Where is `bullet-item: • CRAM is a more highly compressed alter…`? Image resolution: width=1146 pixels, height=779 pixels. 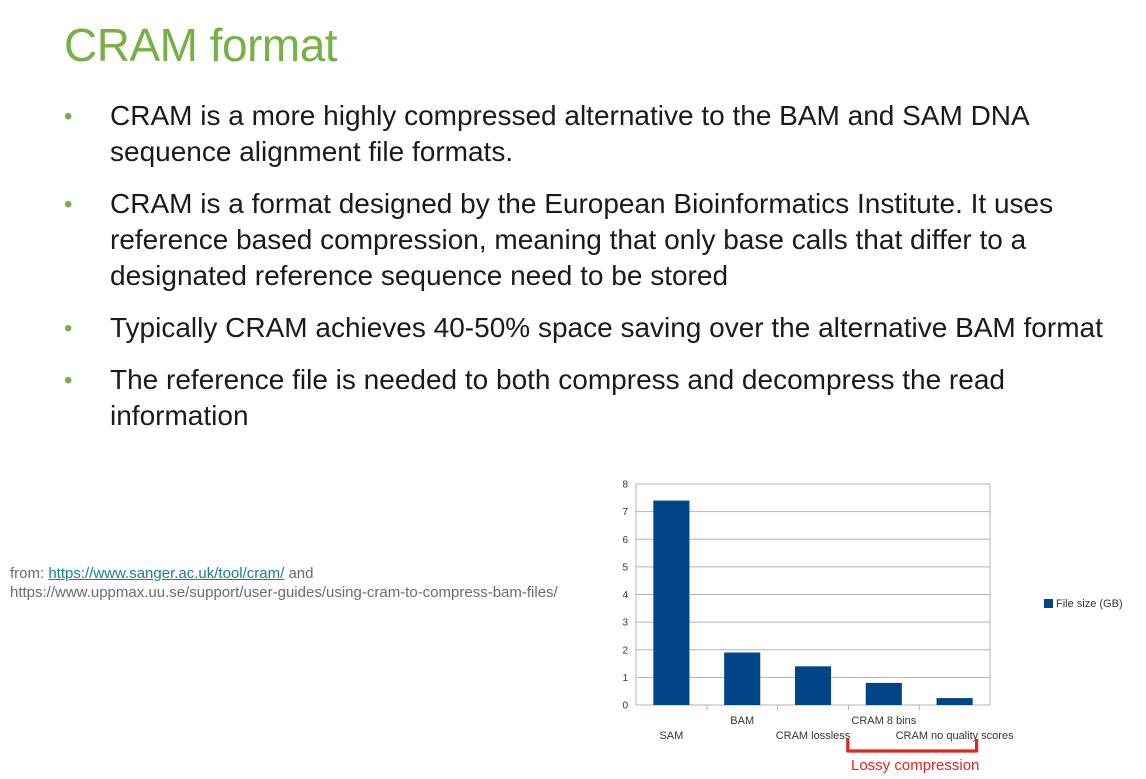 bullet-item: • CRAM is a more highly compressed alter… is located at coordinates (584, 134).